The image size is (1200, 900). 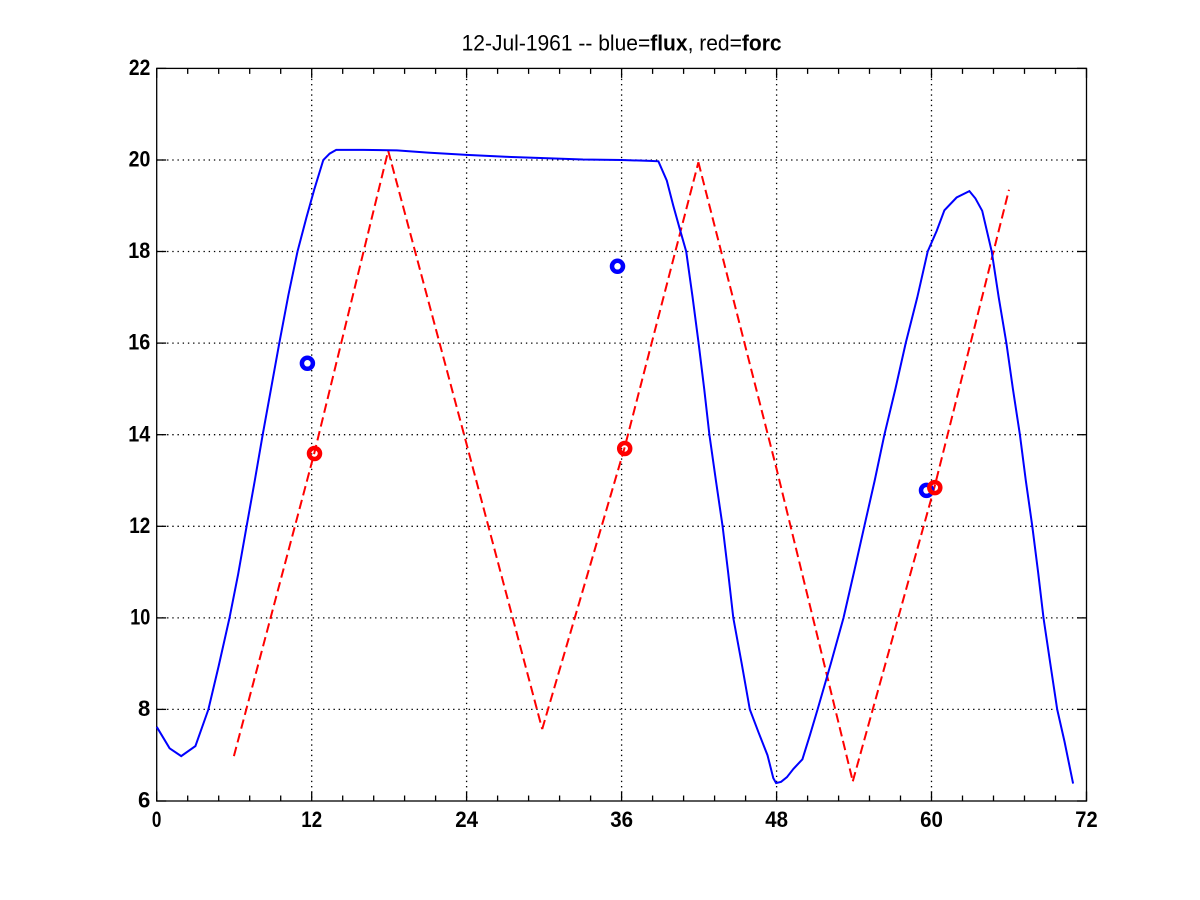 I want to click on svg-text: 16, so click(x=139, y=342).